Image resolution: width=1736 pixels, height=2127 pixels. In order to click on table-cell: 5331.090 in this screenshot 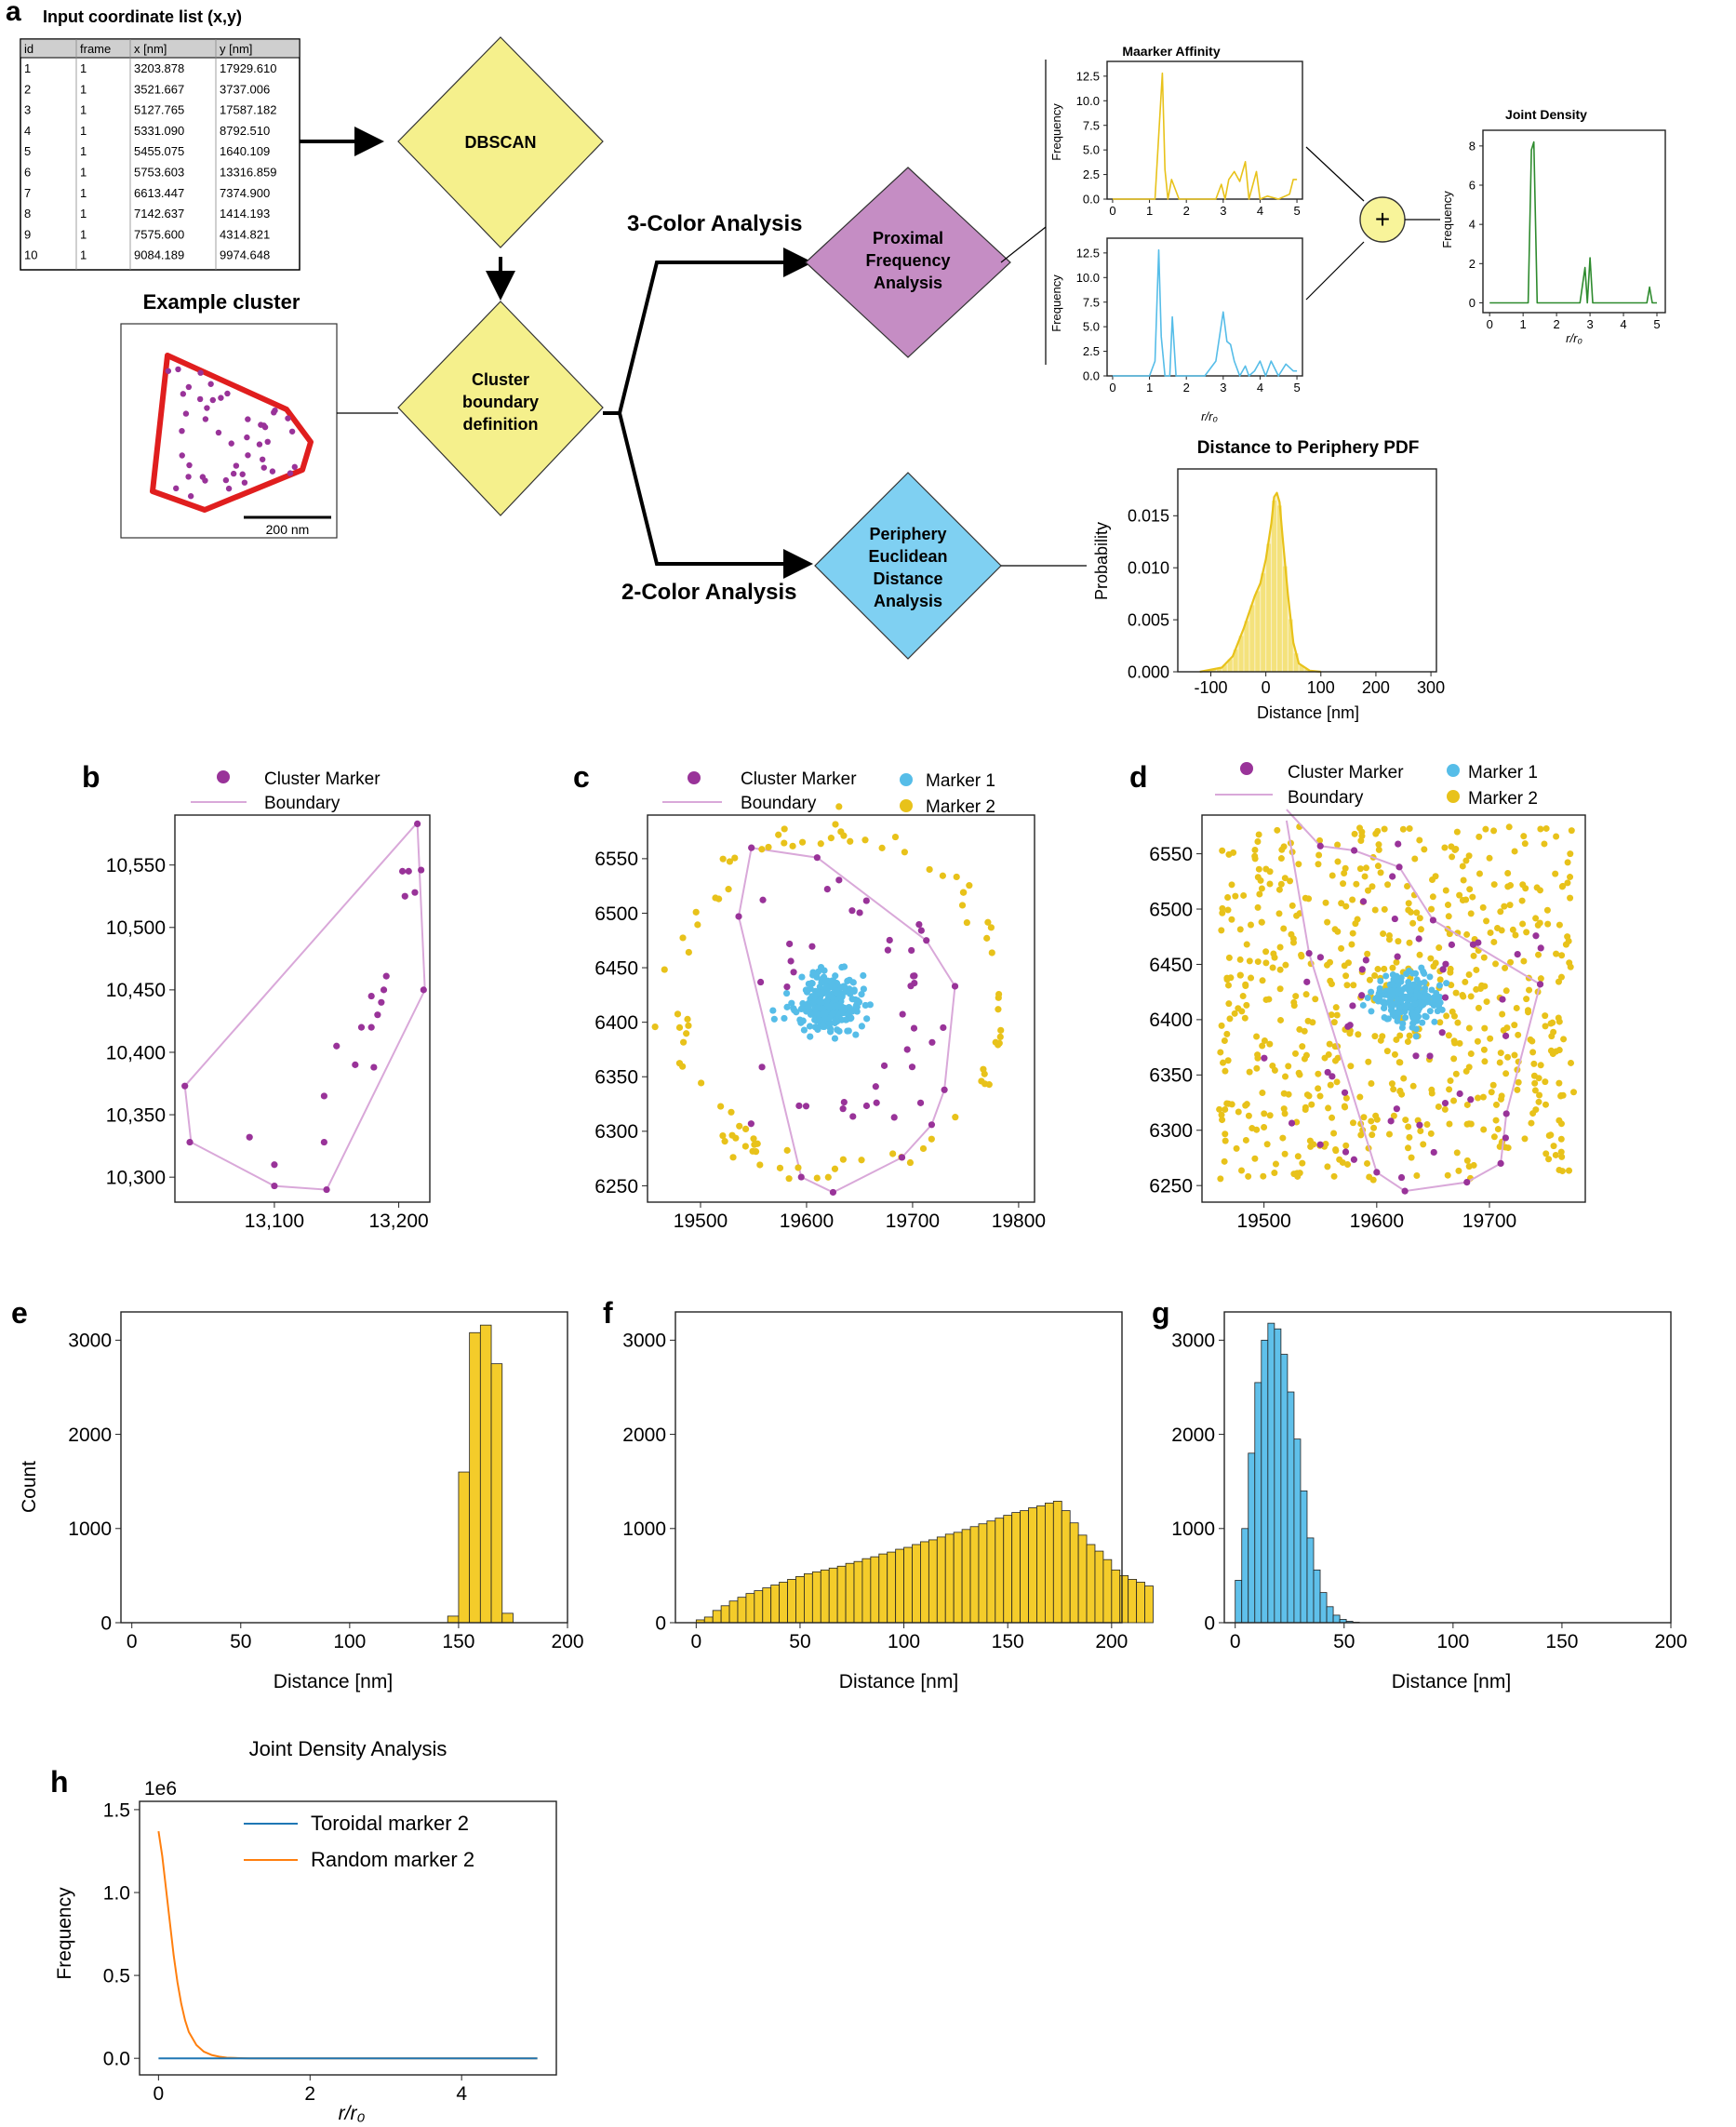, I will do `click(159, 131)`.